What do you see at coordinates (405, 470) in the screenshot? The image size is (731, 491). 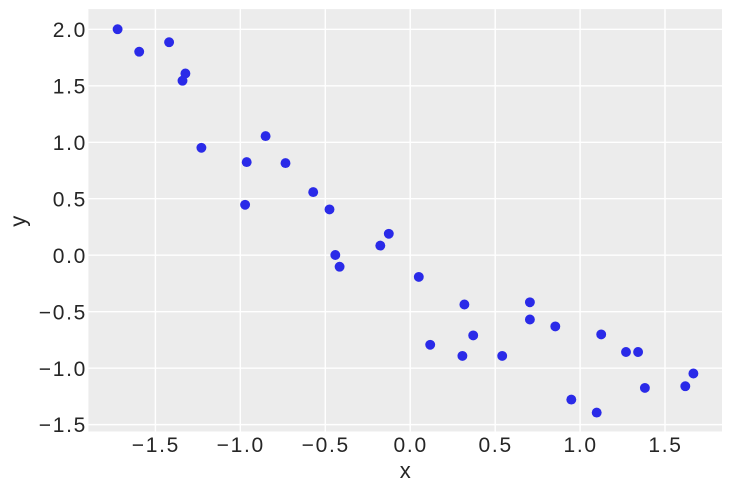 I see `svg-text: x` at bounding box center [405, 470].